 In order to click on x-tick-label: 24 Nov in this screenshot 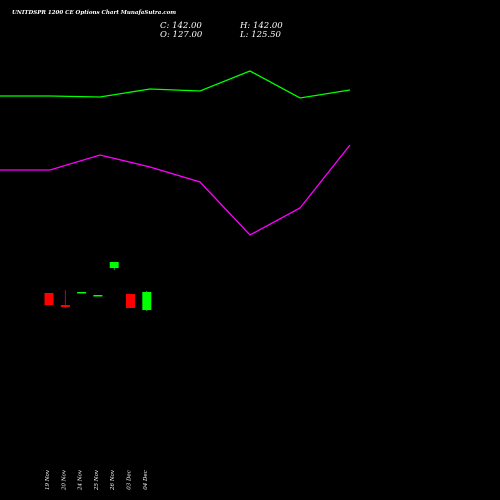, I will do `click(81, 480)`.